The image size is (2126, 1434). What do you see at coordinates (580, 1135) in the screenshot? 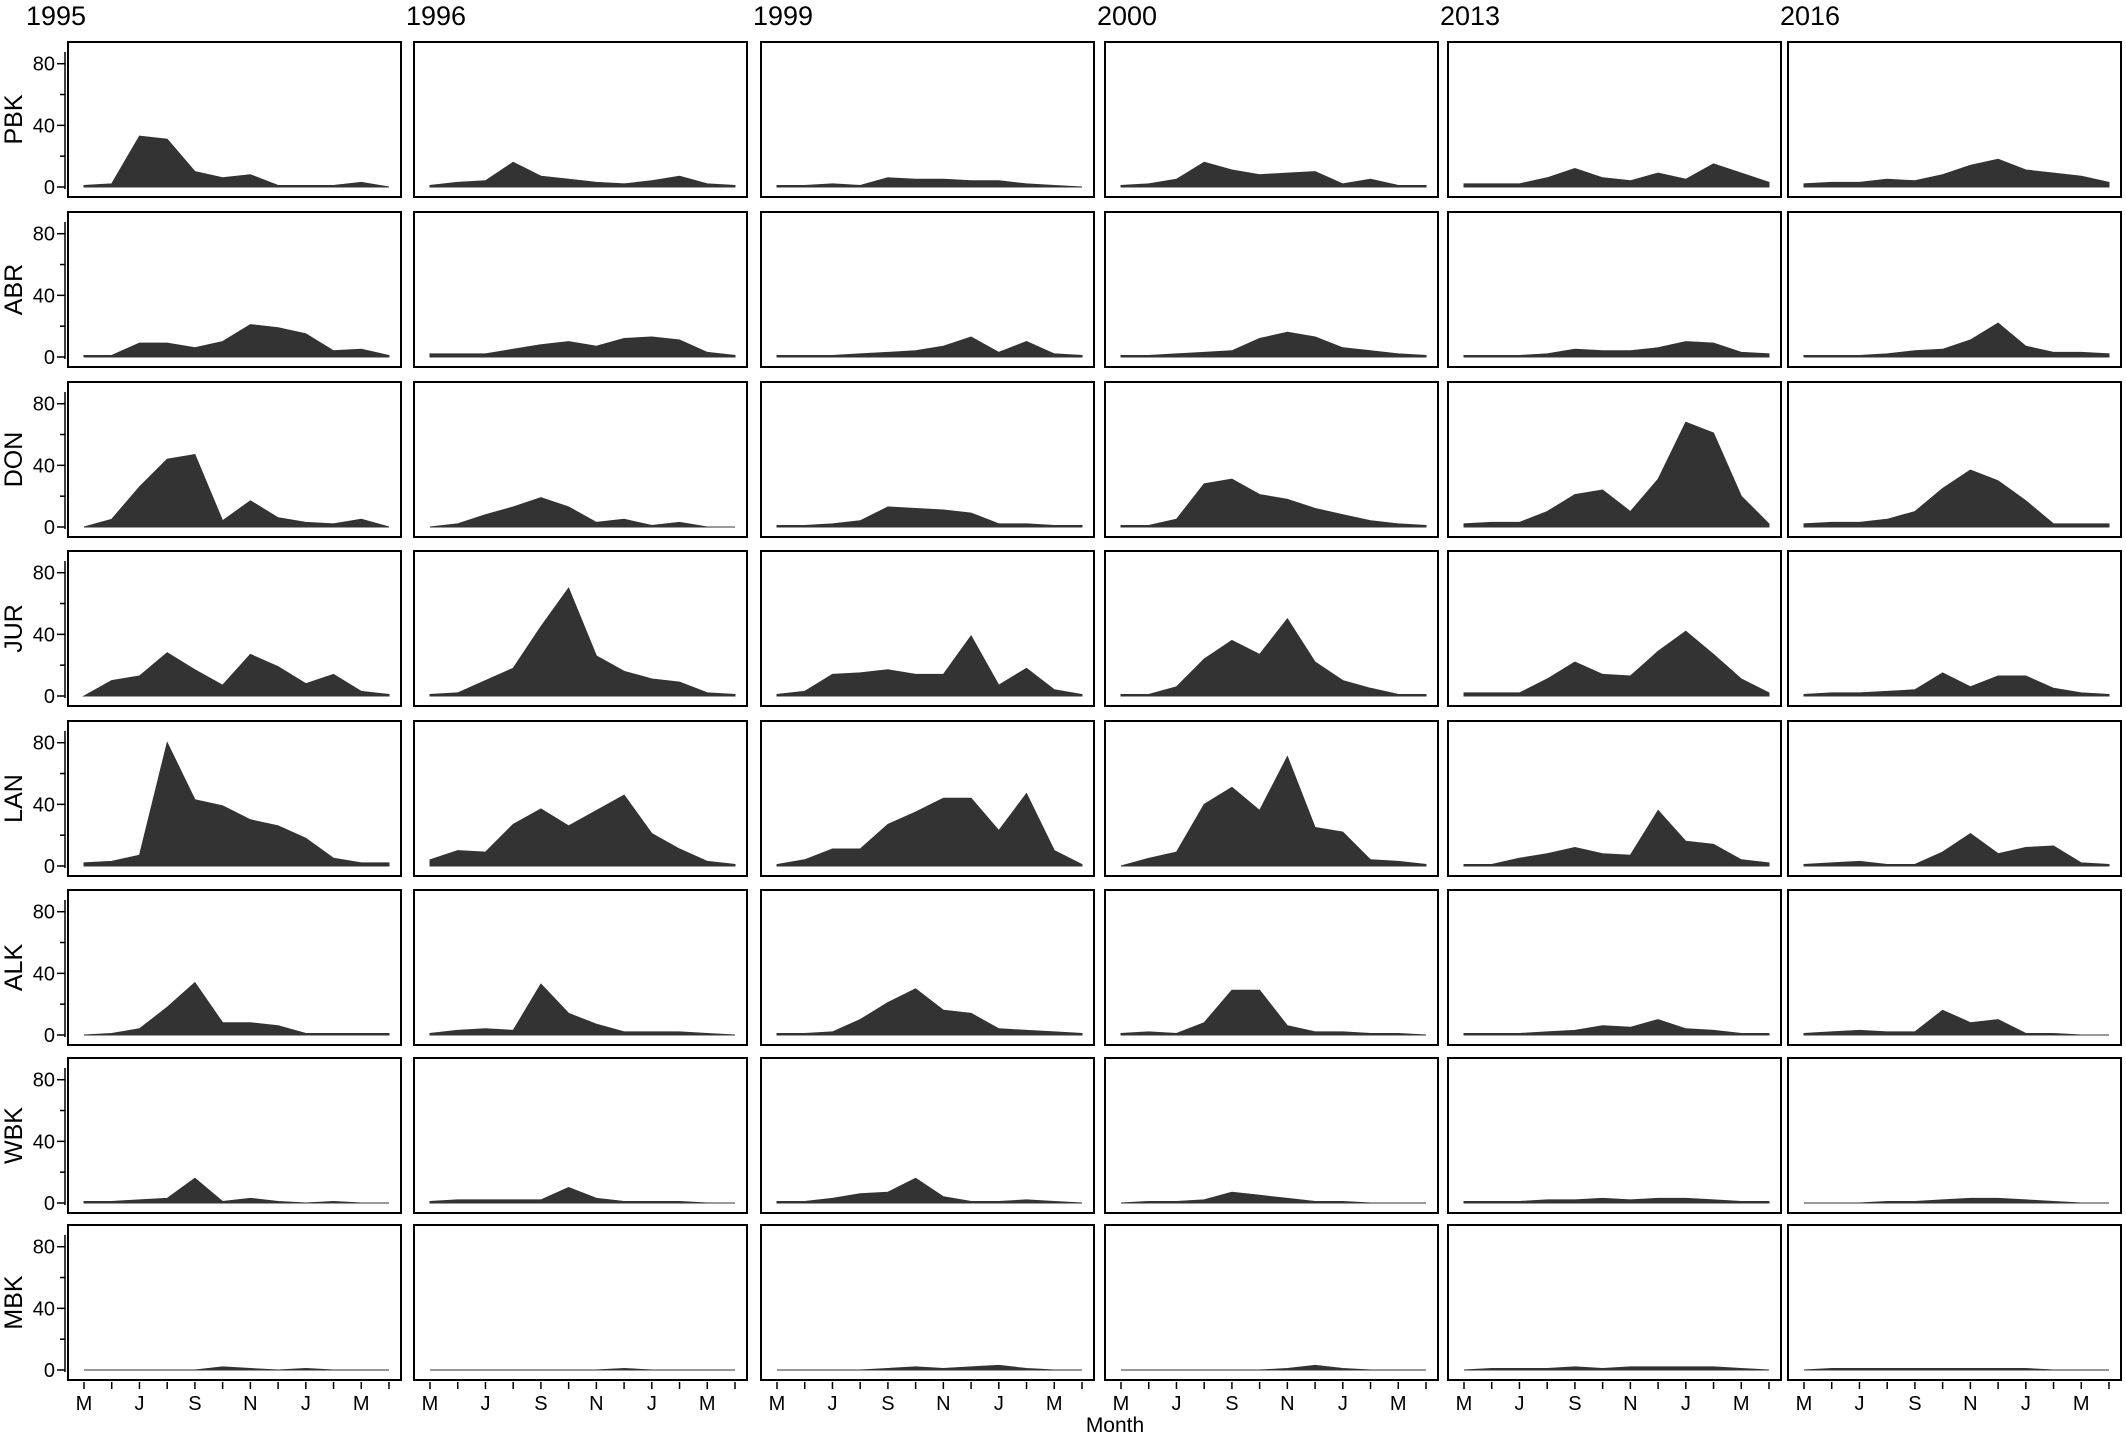
I see `panel-frame-wbk-1996` at bounding box center [580, 1135].